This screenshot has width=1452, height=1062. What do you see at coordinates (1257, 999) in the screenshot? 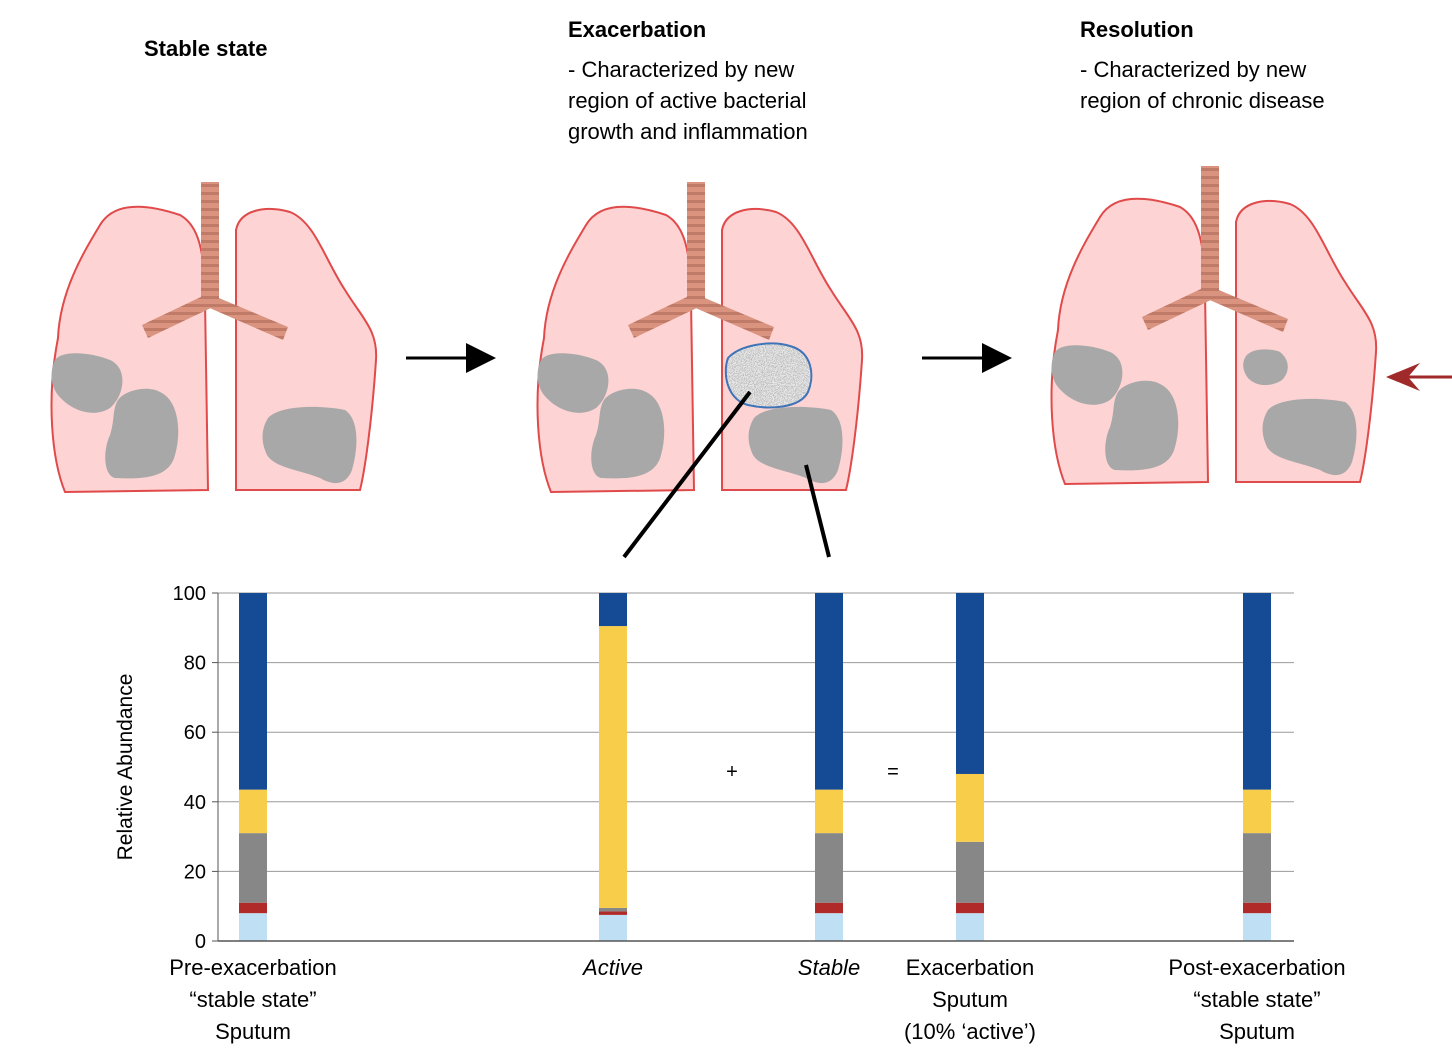
I see `x-category-label: Post-exacerbation “stable state” Sputum` at bounding box center [1257, 999].